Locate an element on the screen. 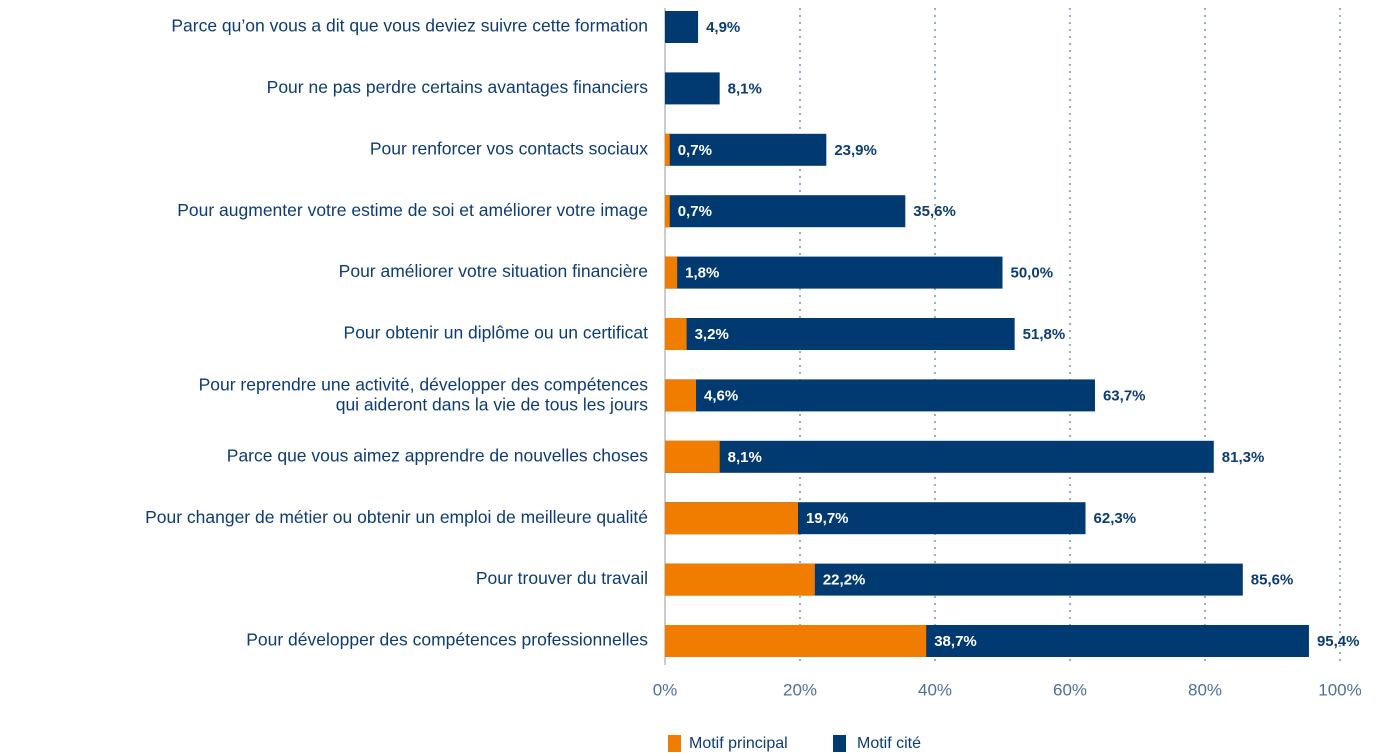  x-tick-label: 40% is located at coordinates (935, 689).